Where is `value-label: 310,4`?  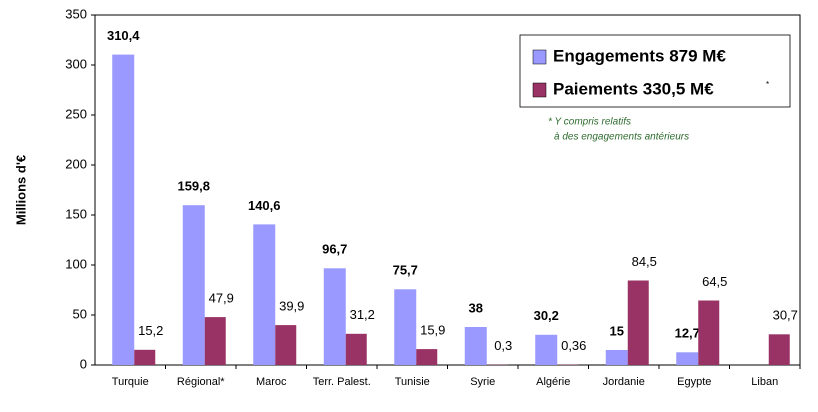 value-label: 310,4 is located at coordinates (123, 35).